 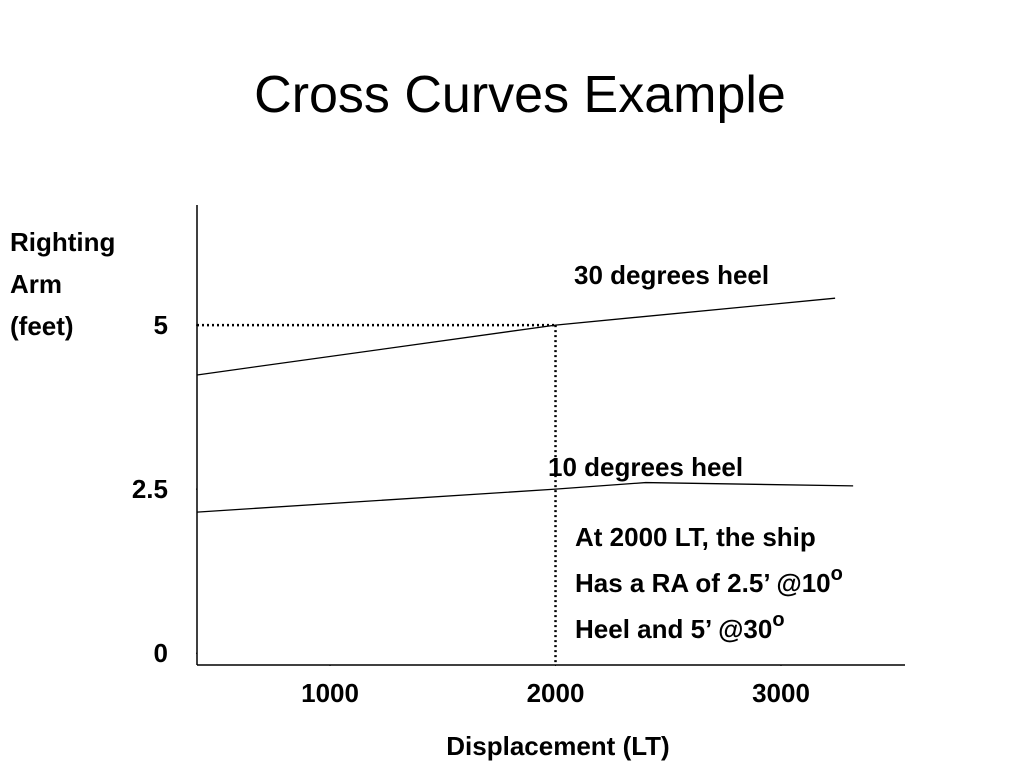 What do you see at coordinates (671, 275) in the screenshot?
I see `series-label: 30 degrees heel` at bounding box center [671, 275].